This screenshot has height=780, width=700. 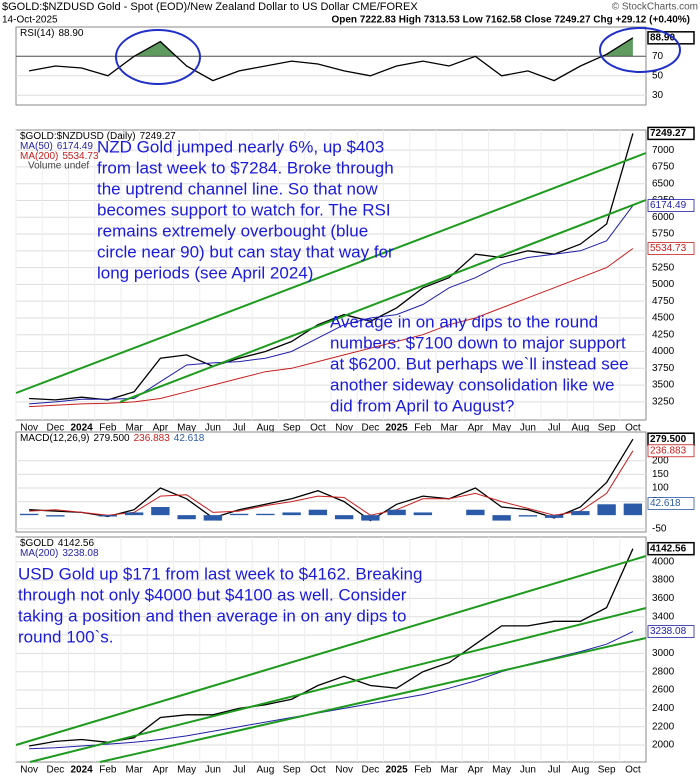 What do you see at coordinates (59, 553) in the screenshot?
I see `legend-entry: MA(200) 3238.08` at bounding box center [59, 553].